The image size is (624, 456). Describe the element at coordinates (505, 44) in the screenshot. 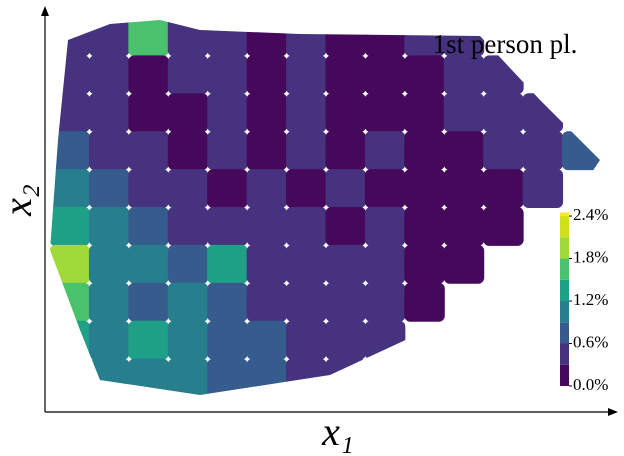

I see `chart-title: 1st person pl.` at that location.